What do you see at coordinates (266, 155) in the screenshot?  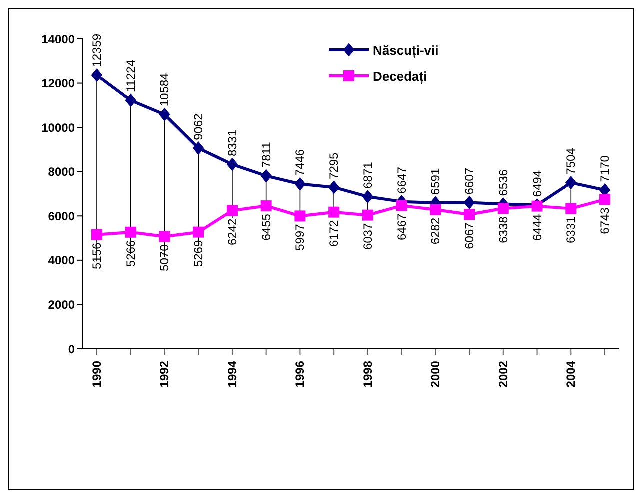 I see `data-label: 7811` at bounding box center [266, 155].